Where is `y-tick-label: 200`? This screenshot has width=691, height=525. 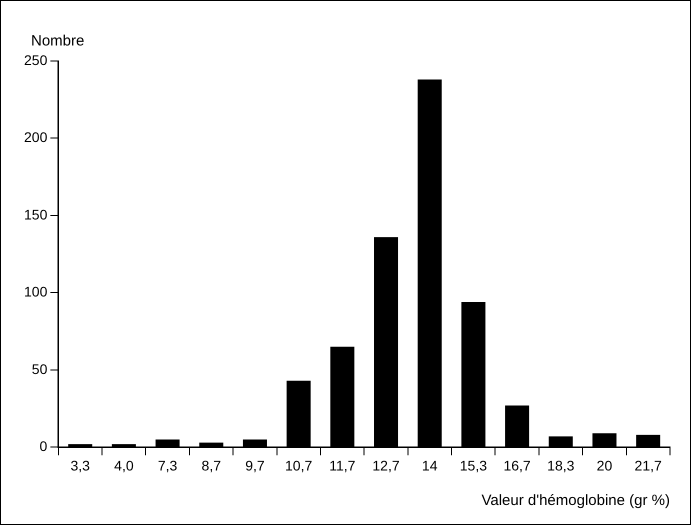
y-tick-label: 200 is located at coordinates (36, 137).